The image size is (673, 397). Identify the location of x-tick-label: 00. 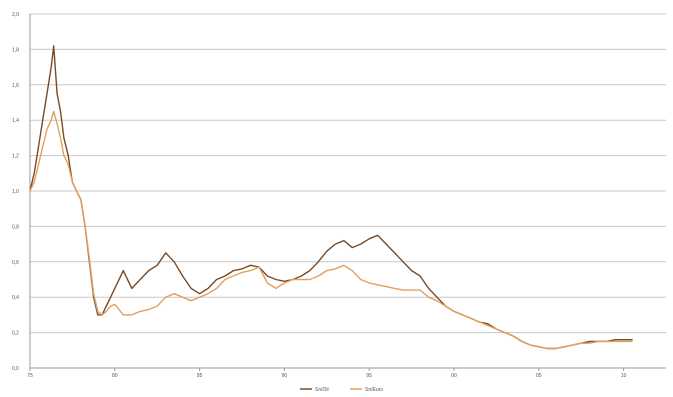
(454, 376).